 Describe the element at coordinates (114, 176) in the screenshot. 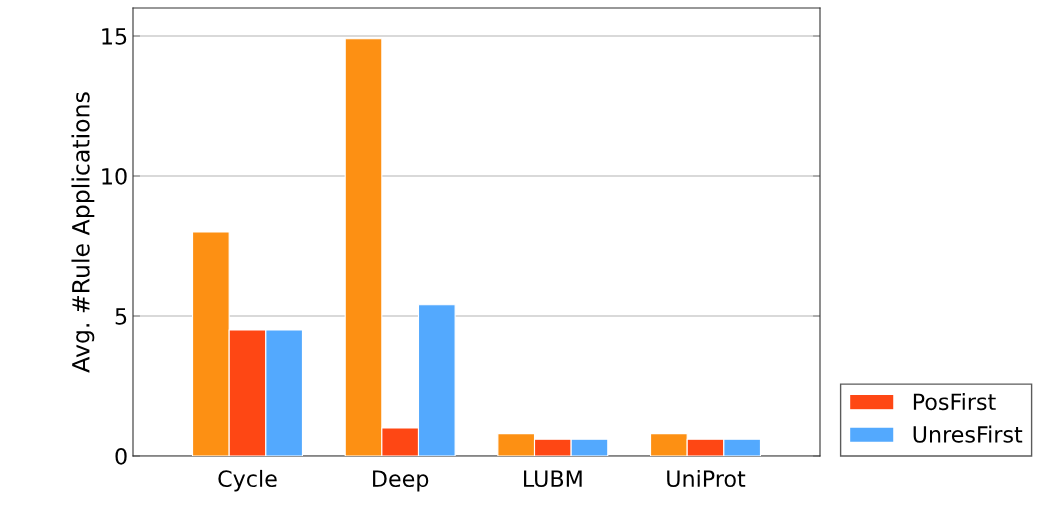

I see `y-tick-label: 10` at that location.